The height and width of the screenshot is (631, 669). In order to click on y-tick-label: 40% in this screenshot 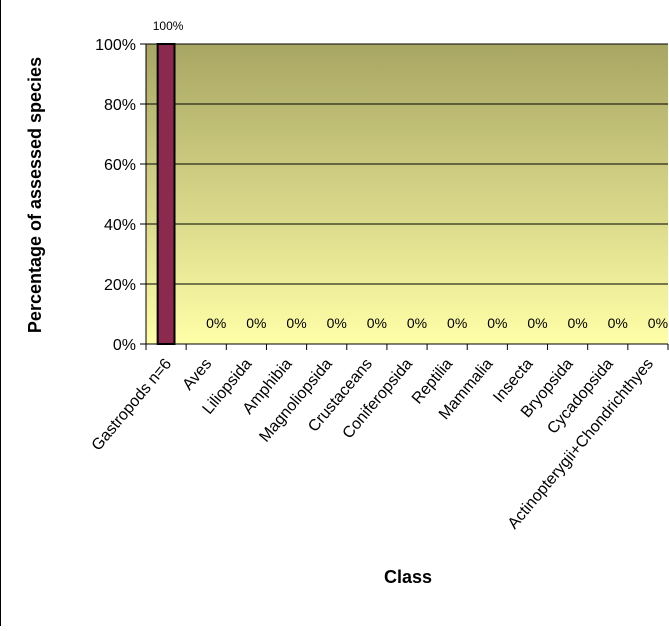, I will do `click(120, 225)`.